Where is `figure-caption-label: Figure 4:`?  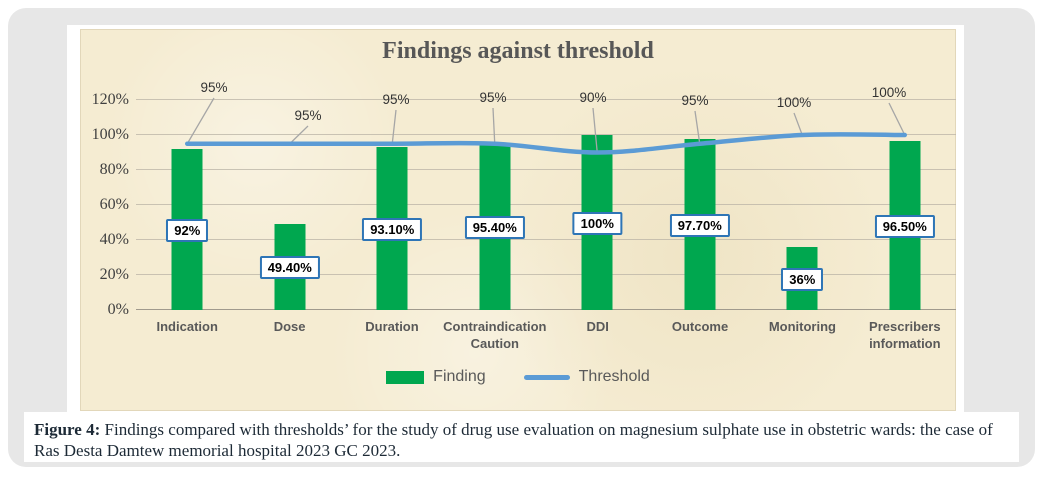 figure-caption-label: Figure 4: is located at coordinates (67, 429).